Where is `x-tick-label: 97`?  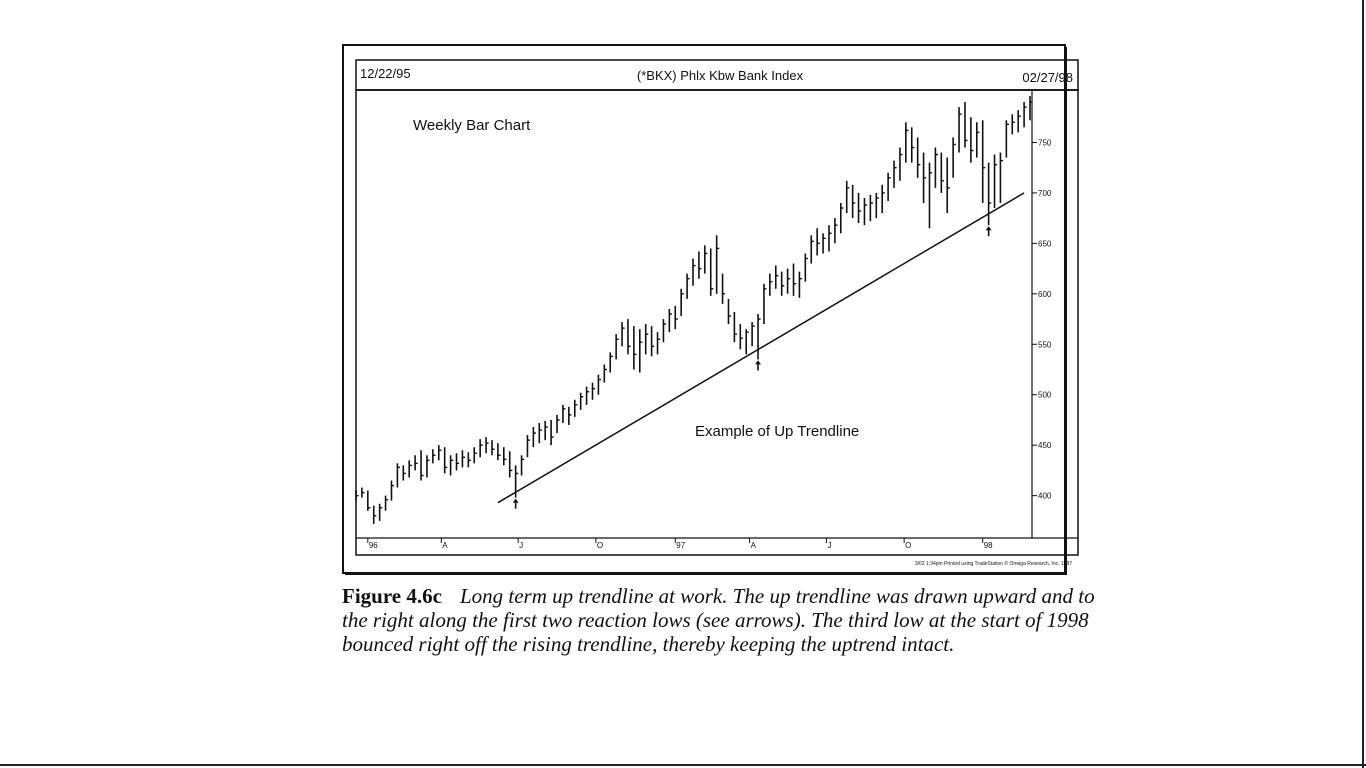 x-tick-label: 97 is located at coordinates (680, 545).